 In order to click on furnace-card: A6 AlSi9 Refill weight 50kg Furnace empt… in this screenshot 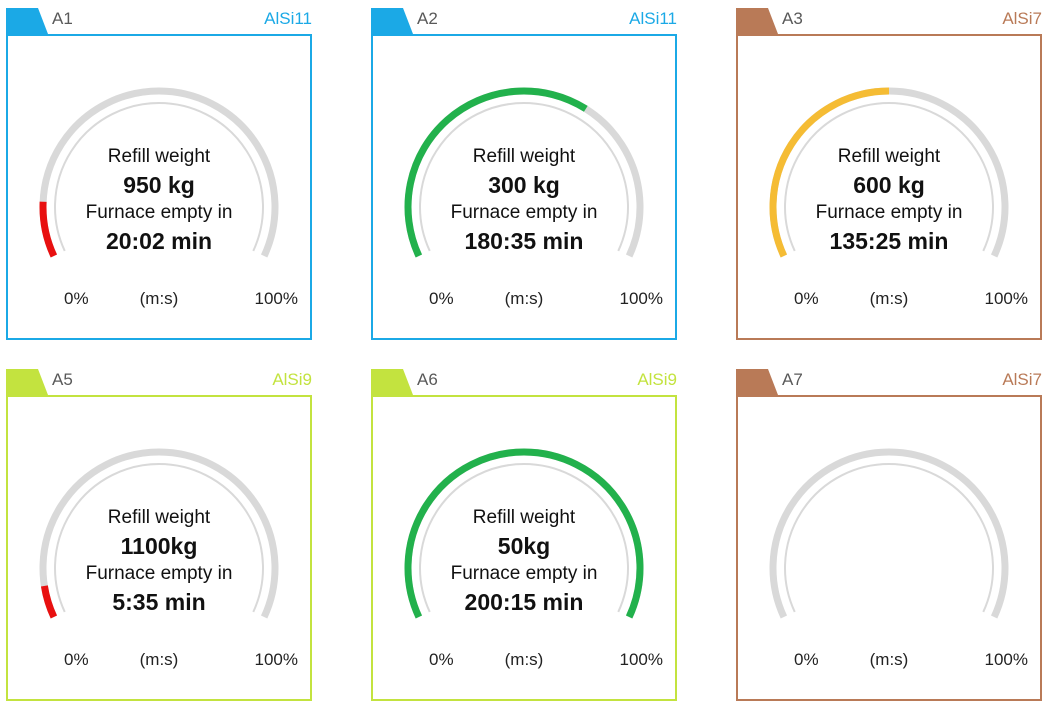, I will do `click(524, 537)`.